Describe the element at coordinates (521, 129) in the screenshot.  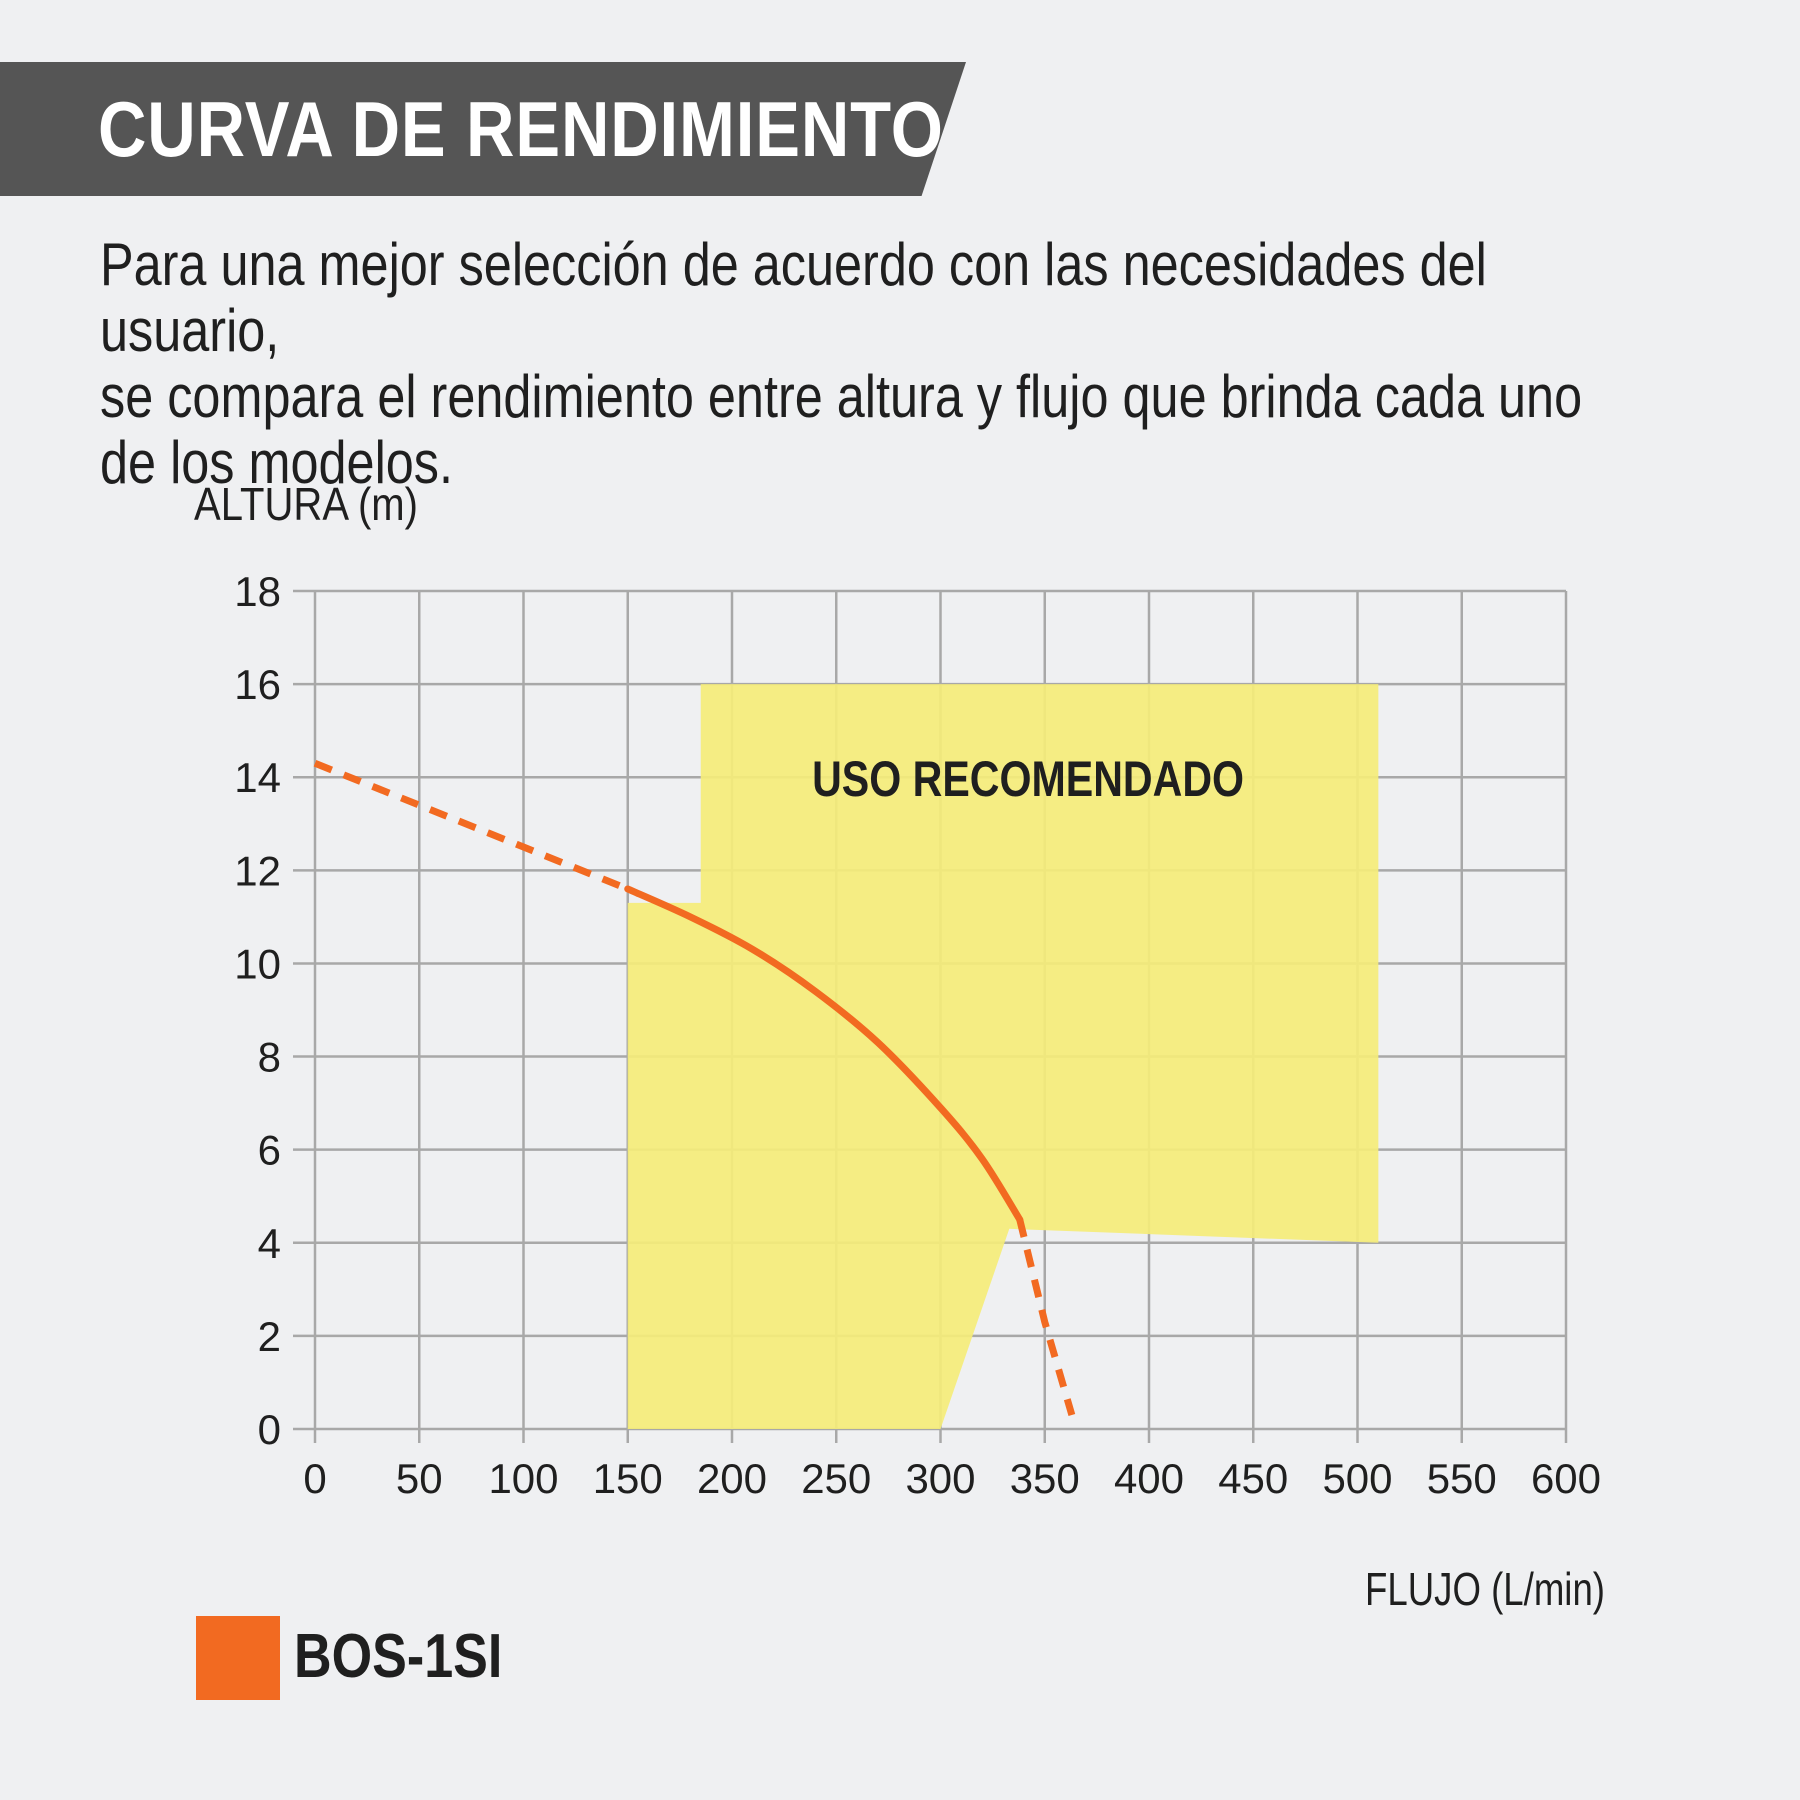
I see `page-title: CURVA DE RENDIMIENTO` at that location.